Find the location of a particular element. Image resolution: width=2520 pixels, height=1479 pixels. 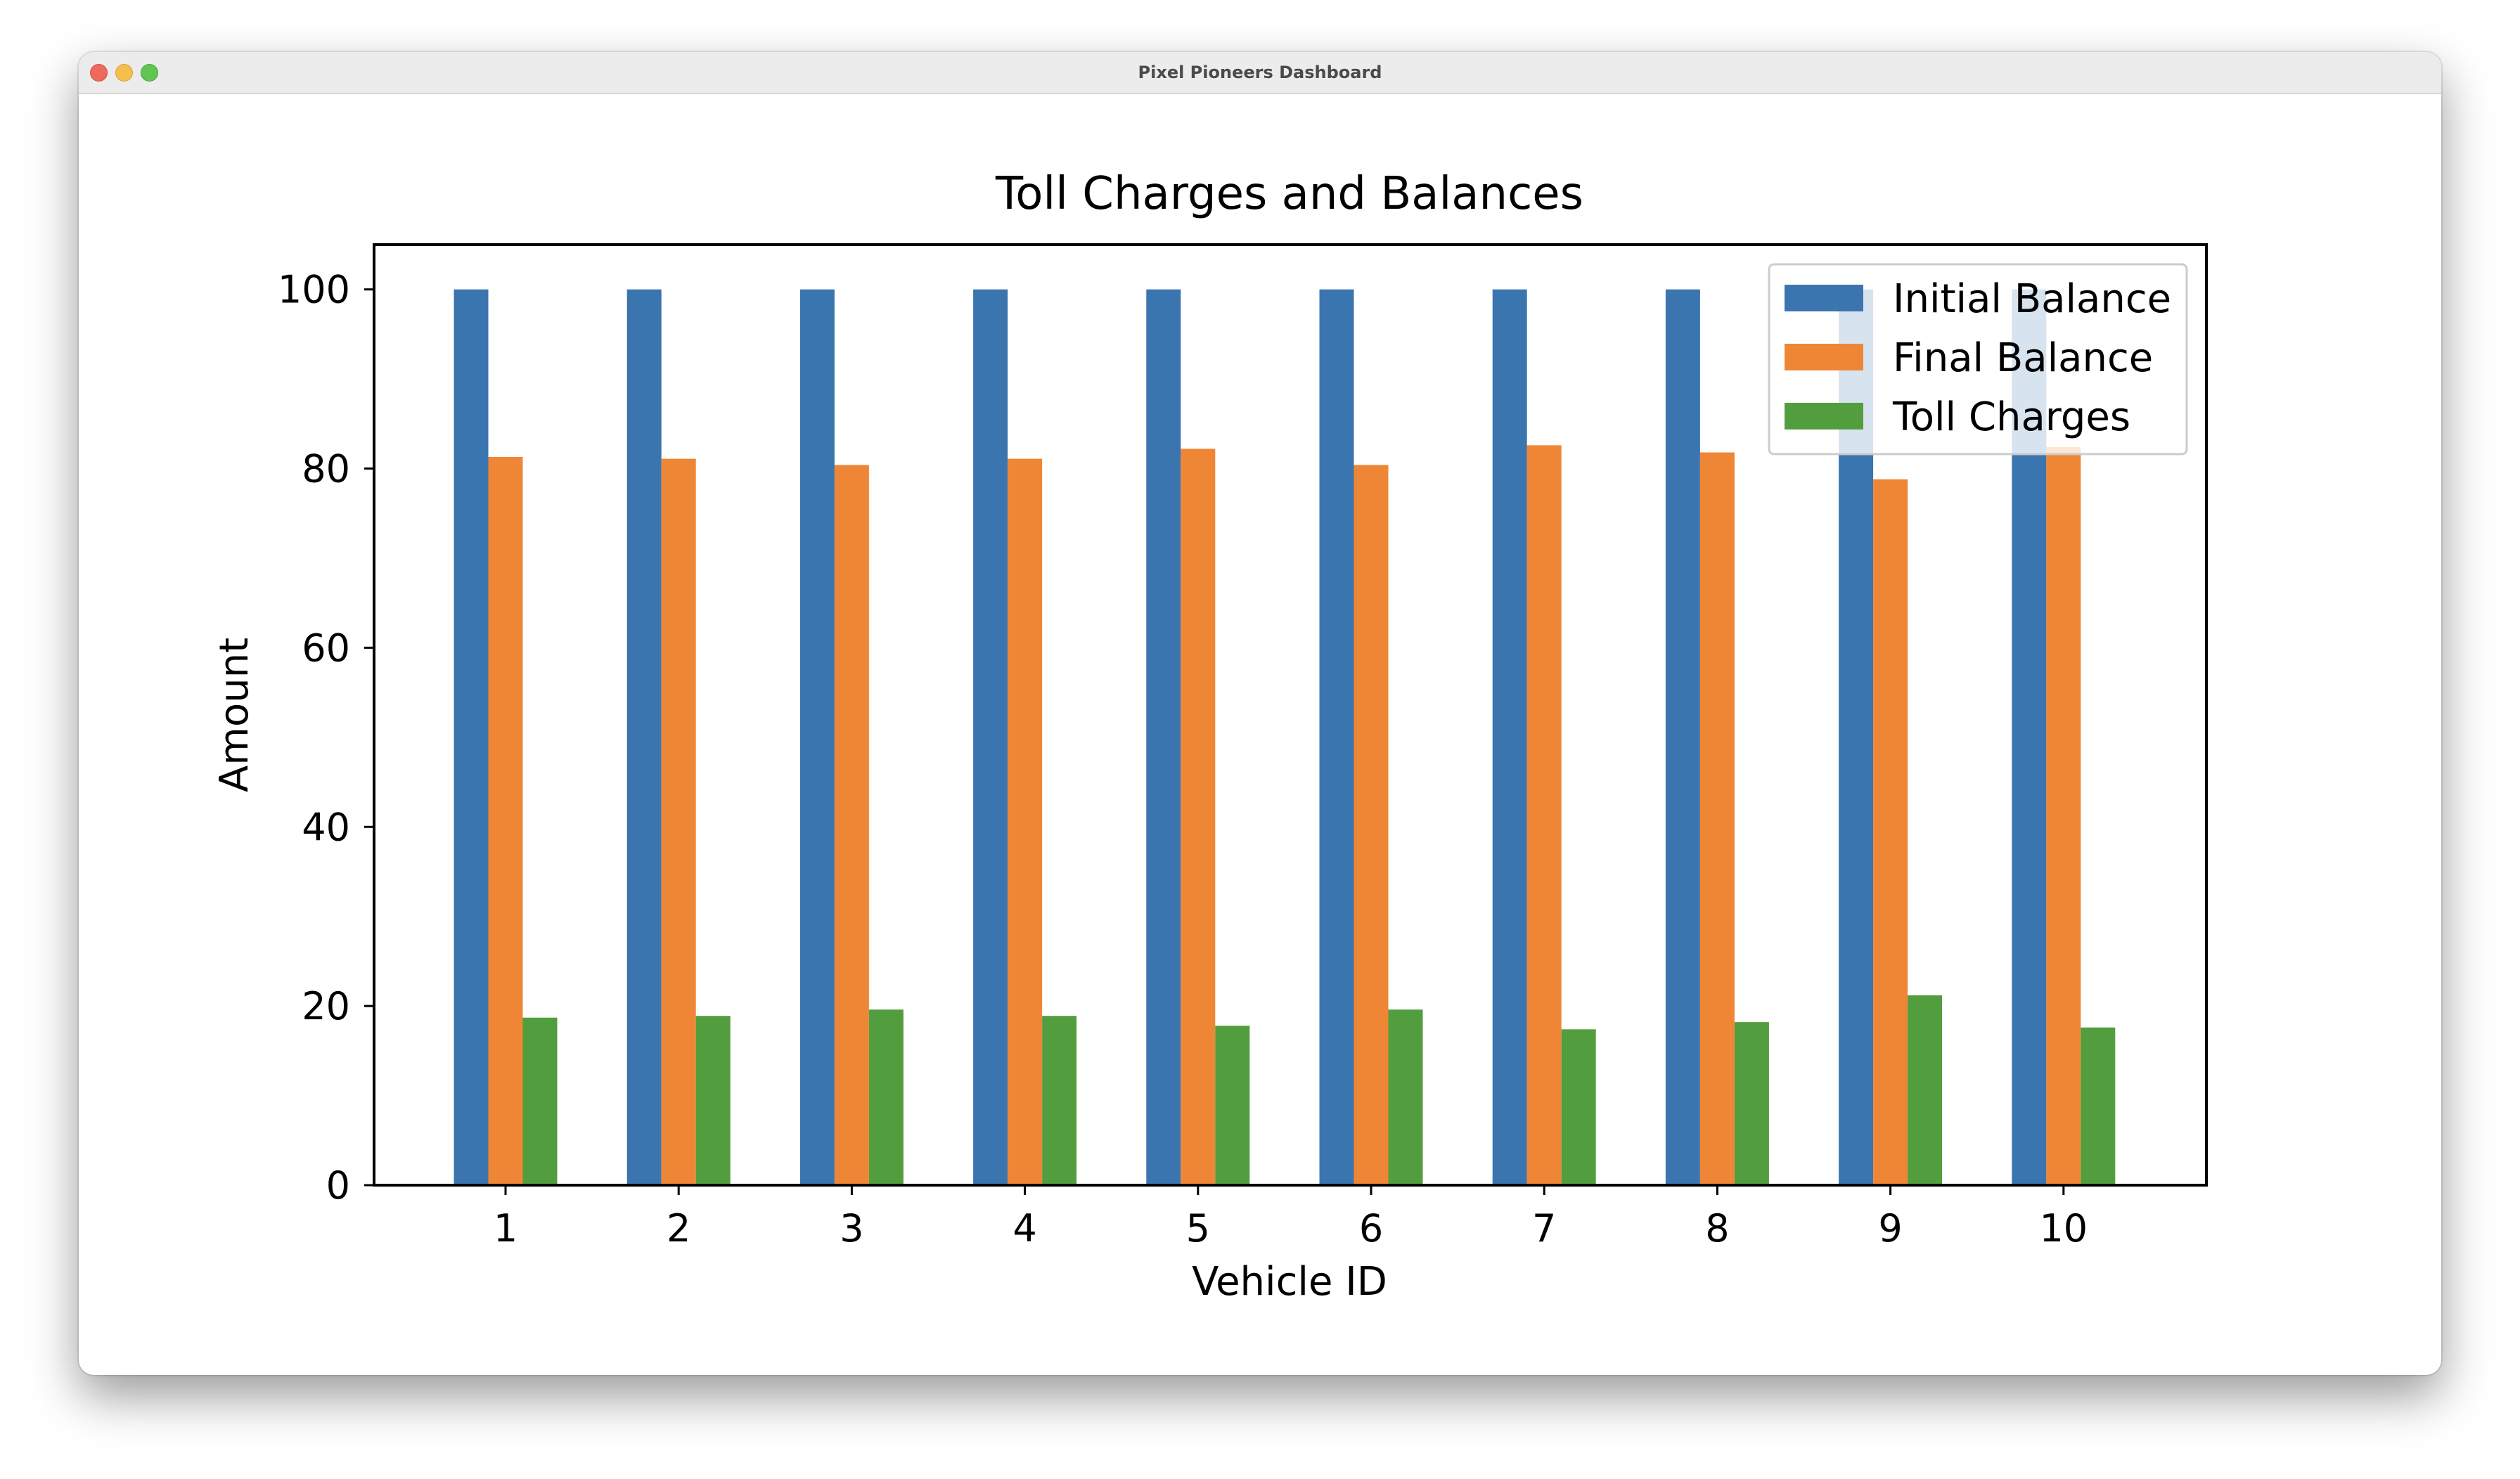

legend-swatch-final-balance is located at coordinates (1824, 357).